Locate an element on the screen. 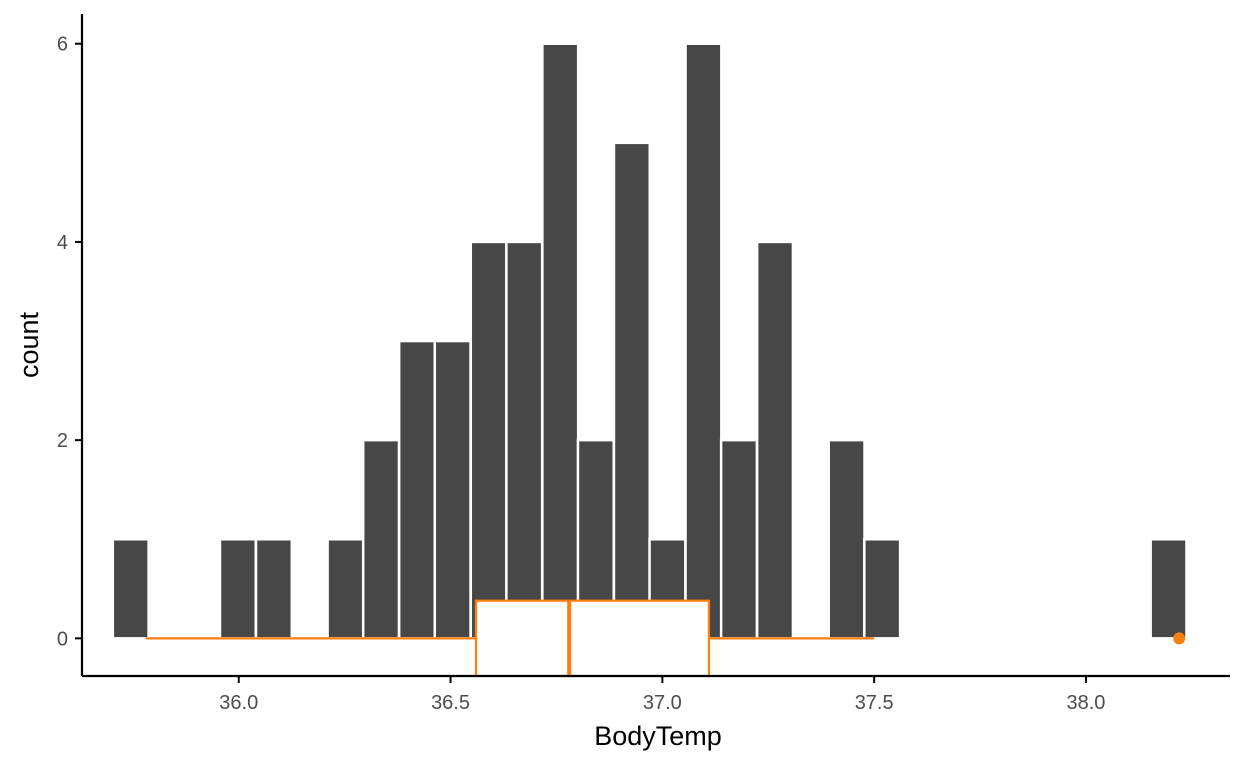 This screenshot has height=768, width=1248. boxplot-box is located at coordinates (592, 638).